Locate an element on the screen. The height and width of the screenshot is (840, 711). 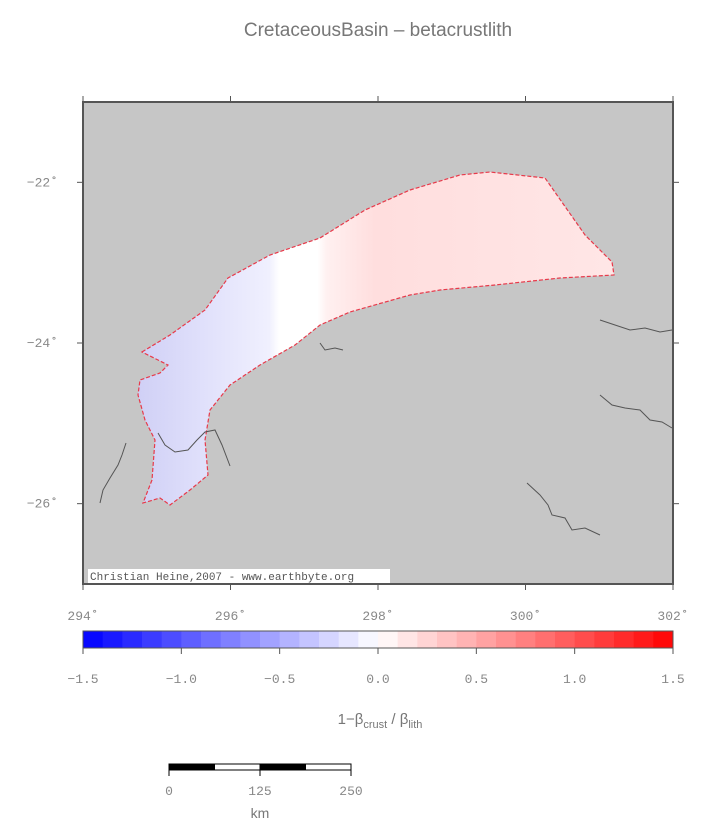
colorbar-tick-label: −1.5 is located at coordinates (82, 679).